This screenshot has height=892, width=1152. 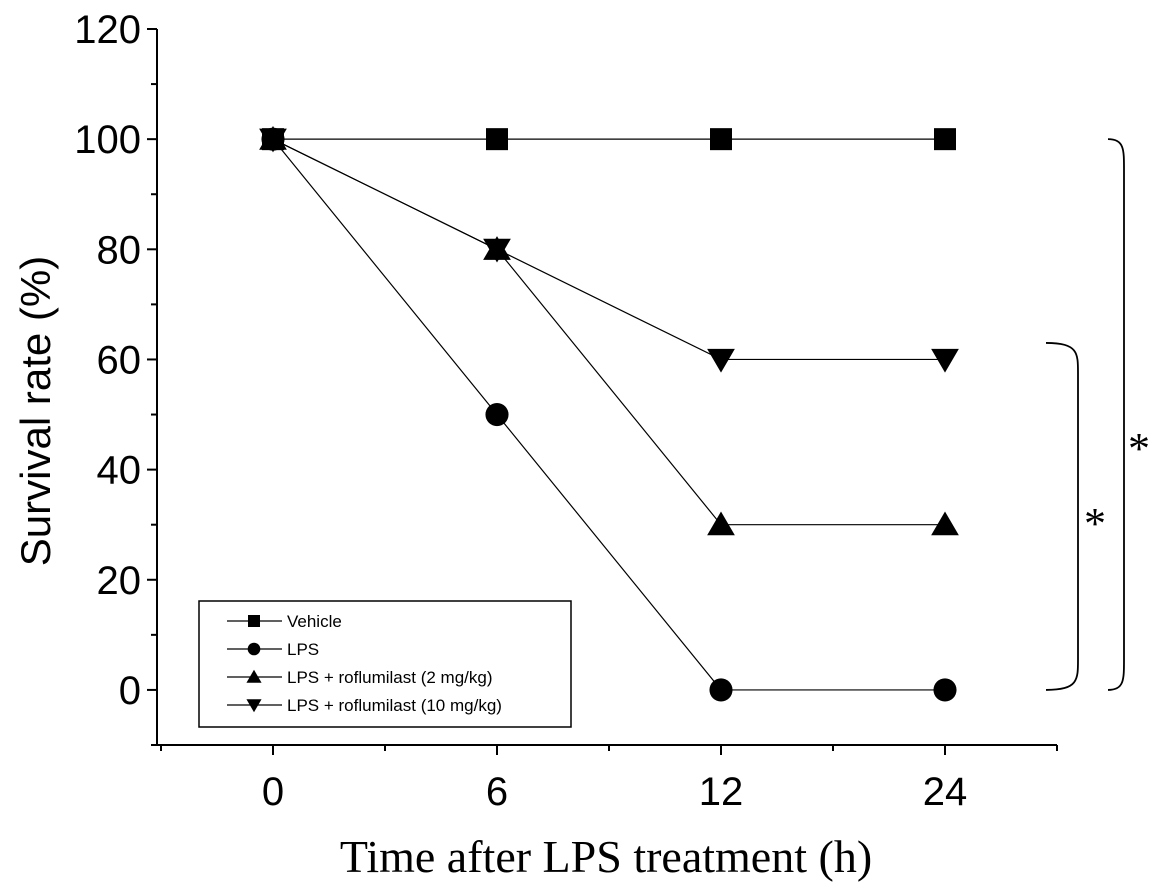 What do you see at coordinates (606, 856) in the screenshot?
I see `x-axis-label: Time after LPS treatment (h)` at bounding box center [606, 856].